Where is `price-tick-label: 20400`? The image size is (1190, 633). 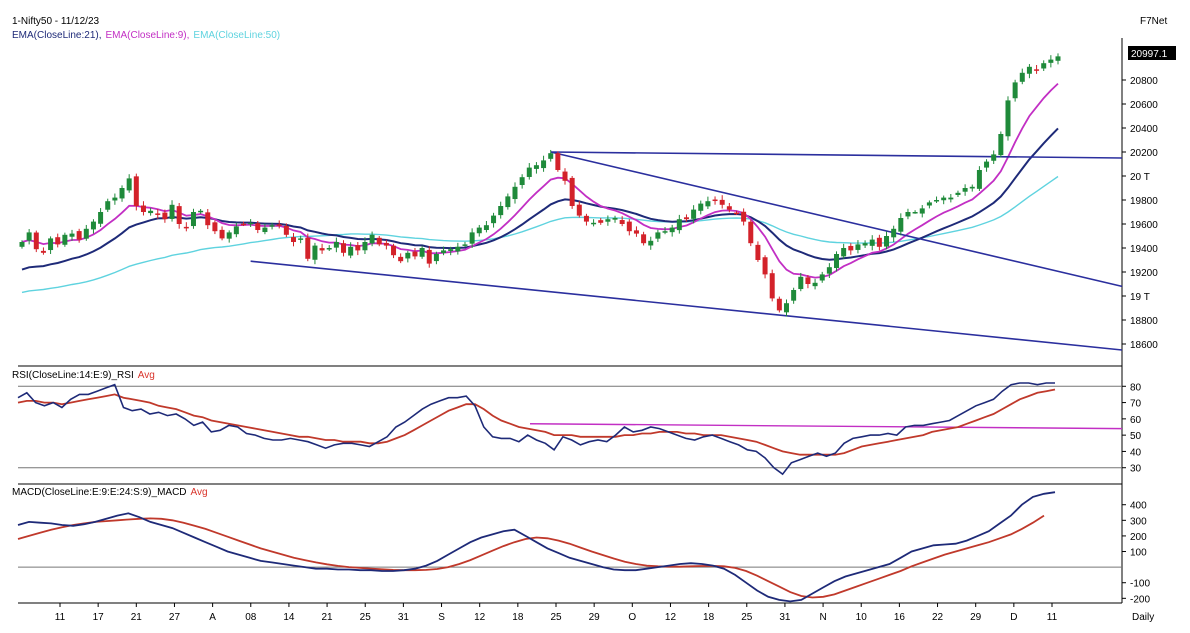 price-tick-label: 20400 is located at coordinates (1144, 129).